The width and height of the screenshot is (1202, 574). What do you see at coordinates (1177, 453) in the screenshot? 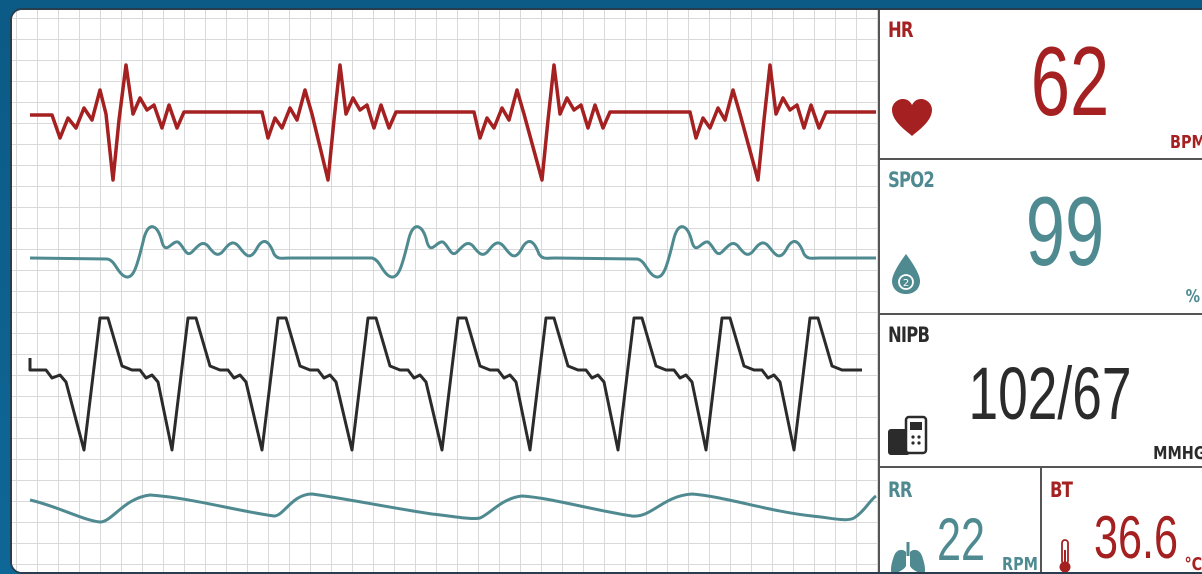
I see `nibp-unit: MMHG` at bounding box center [1177, 453].